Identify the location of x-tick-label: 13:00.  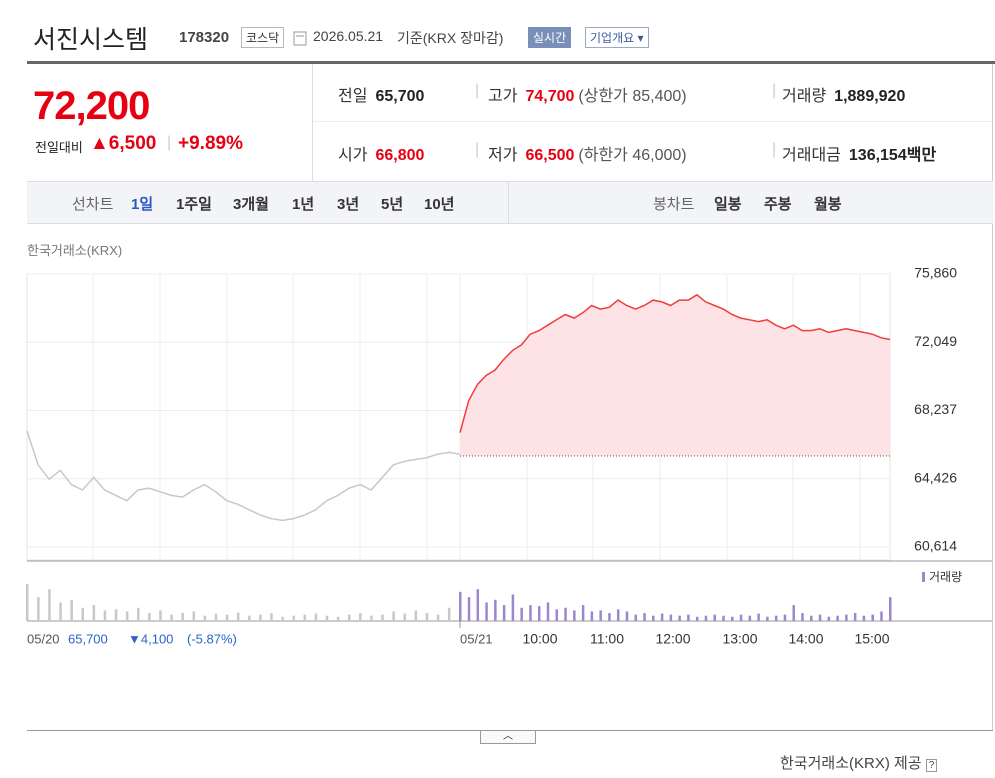
(739, 639).